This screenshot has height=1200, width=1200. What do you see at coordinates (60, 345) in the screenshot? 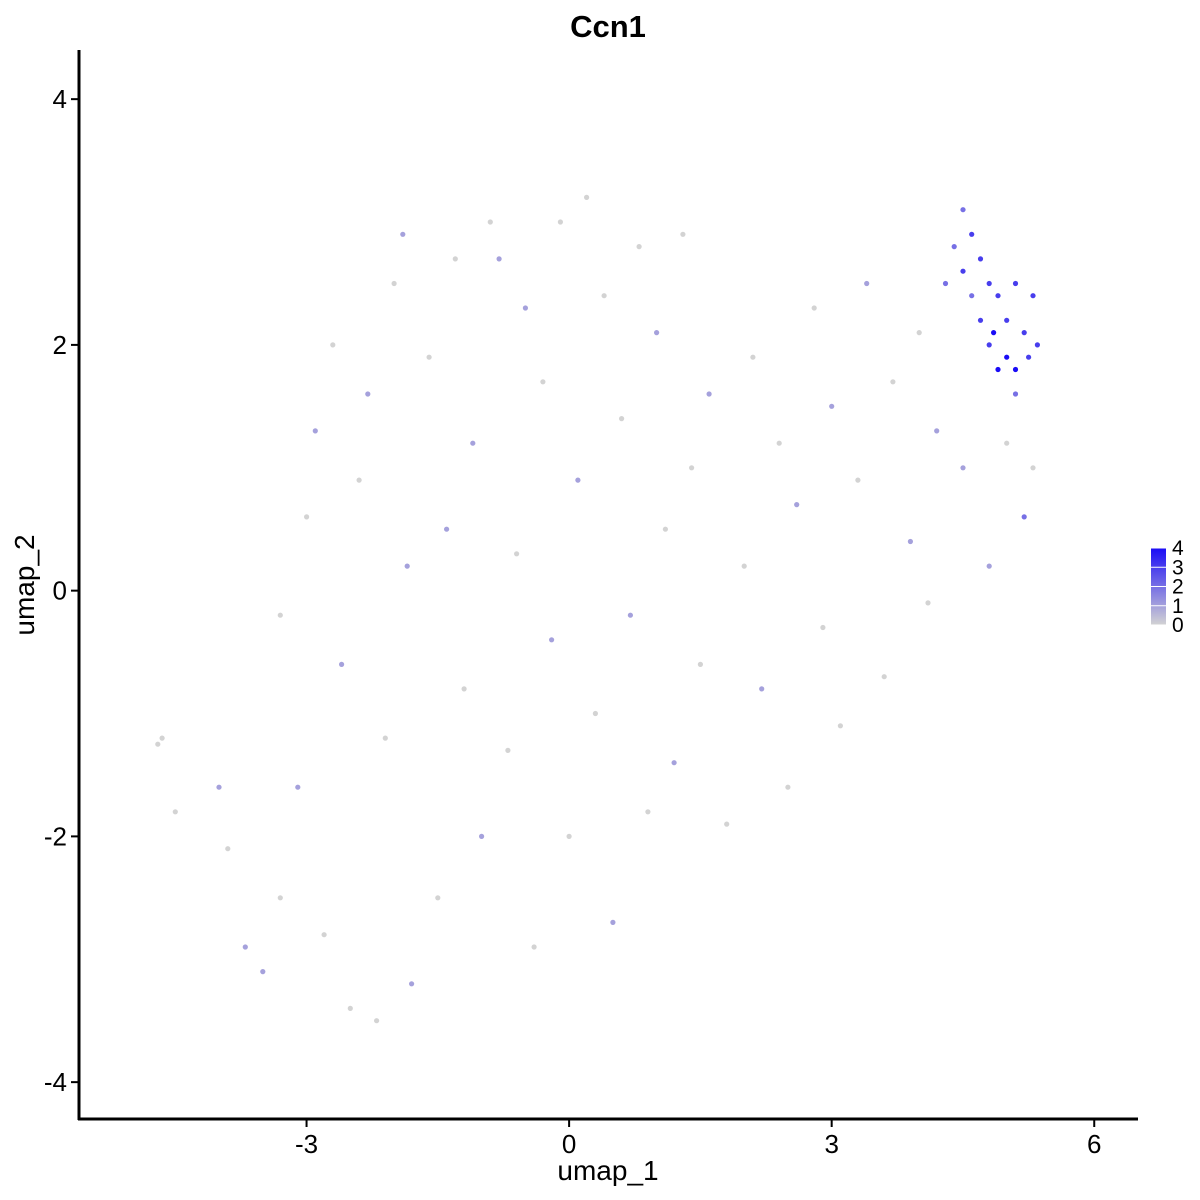
I see `y-tick-label: 2` at bounding box center [60, 345].